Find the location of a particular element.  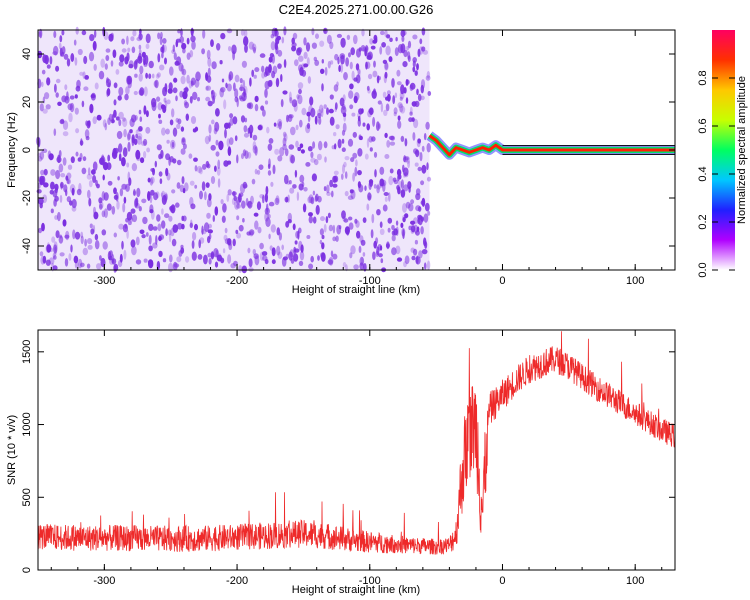

x-tick-label: 100 is located at coordinates (635, 281).